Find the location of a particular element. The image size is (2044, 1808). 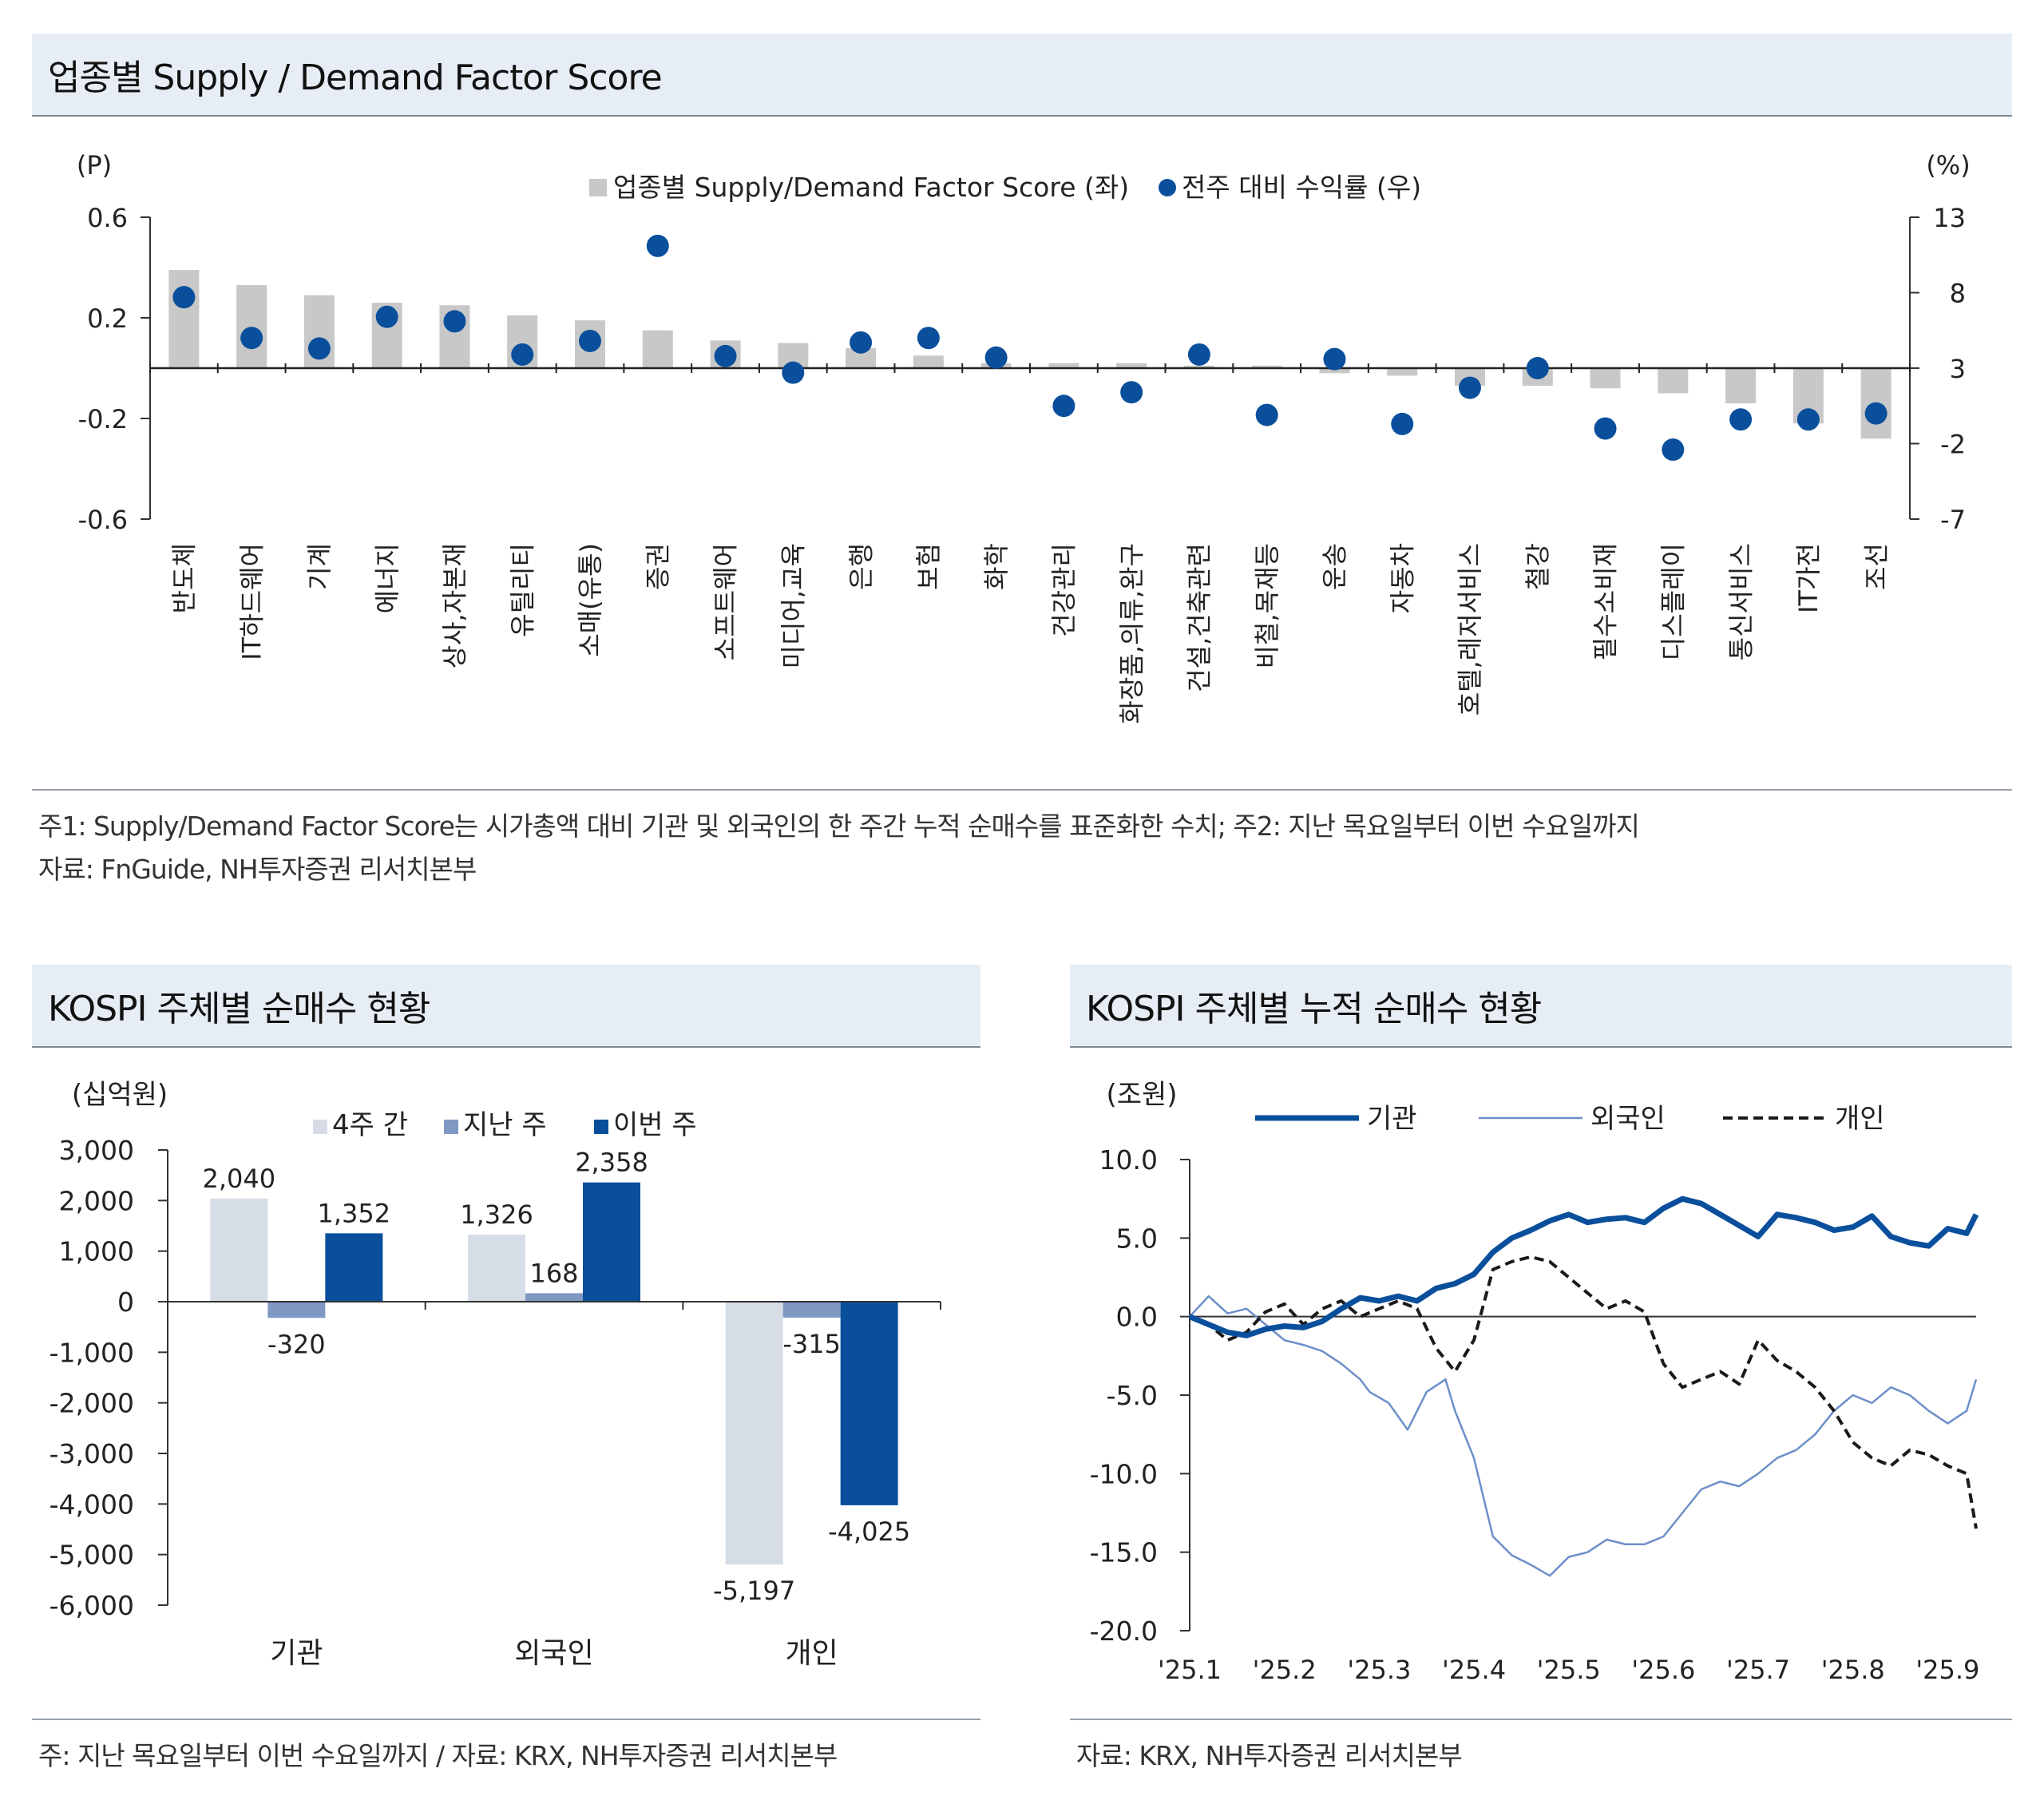

legend-label: 4주 간 is located at coordinates (370, 1125).